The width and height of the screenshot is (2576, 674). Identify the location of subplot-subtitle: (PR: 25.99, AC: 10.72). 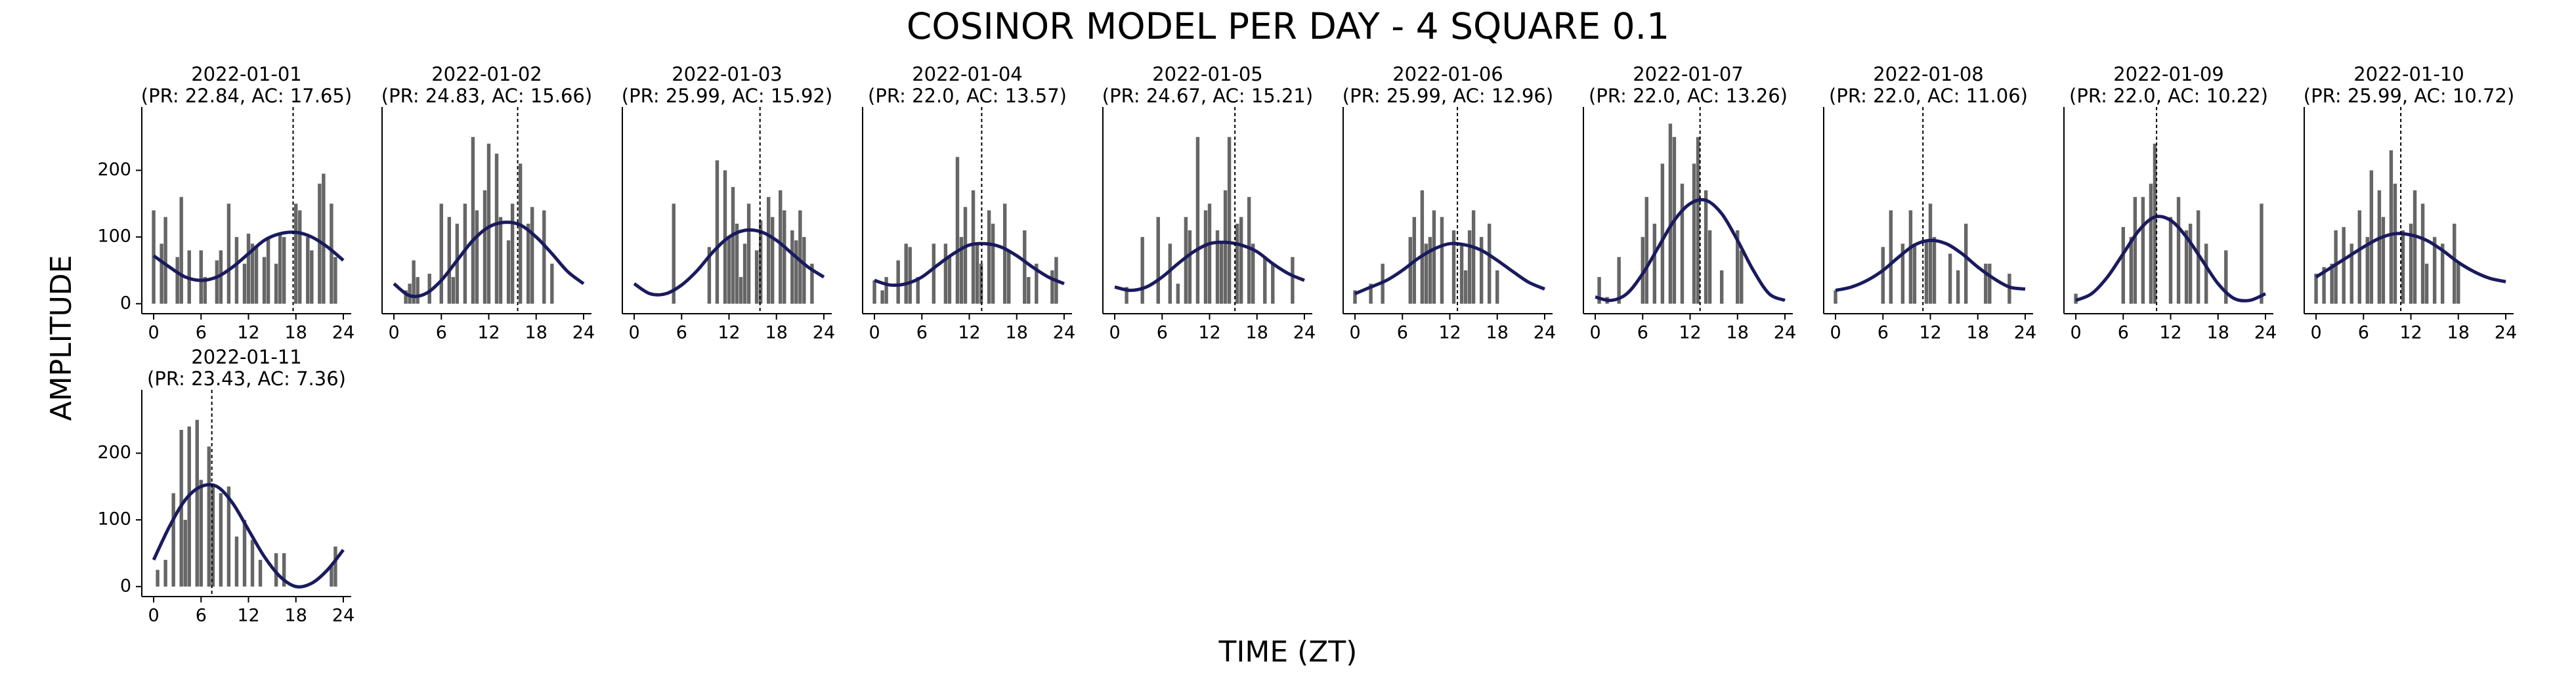
(2409, 96).